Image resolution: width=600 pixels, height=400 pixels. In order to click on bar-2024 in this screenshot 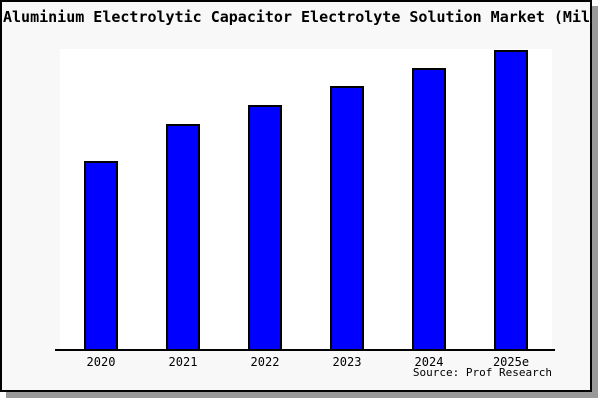, I will do `click(429, 208)`.